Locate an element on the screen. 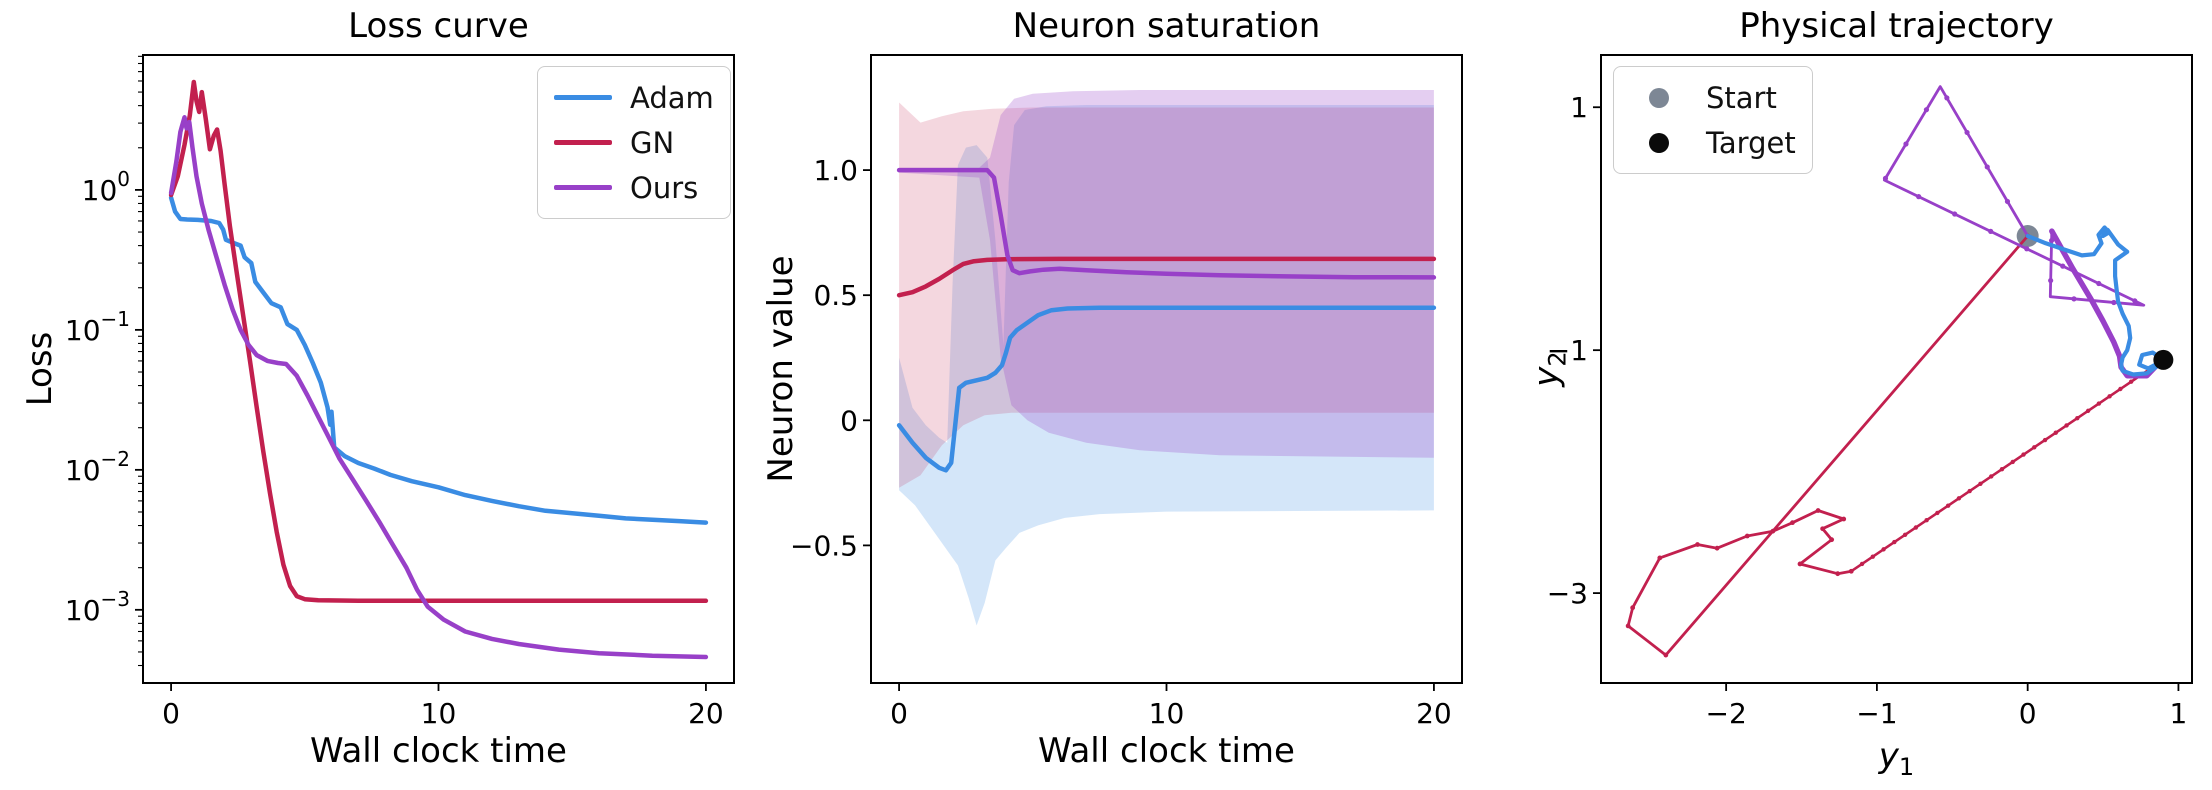  legend-swatch-adam-line is located at coordinates (583, 97).